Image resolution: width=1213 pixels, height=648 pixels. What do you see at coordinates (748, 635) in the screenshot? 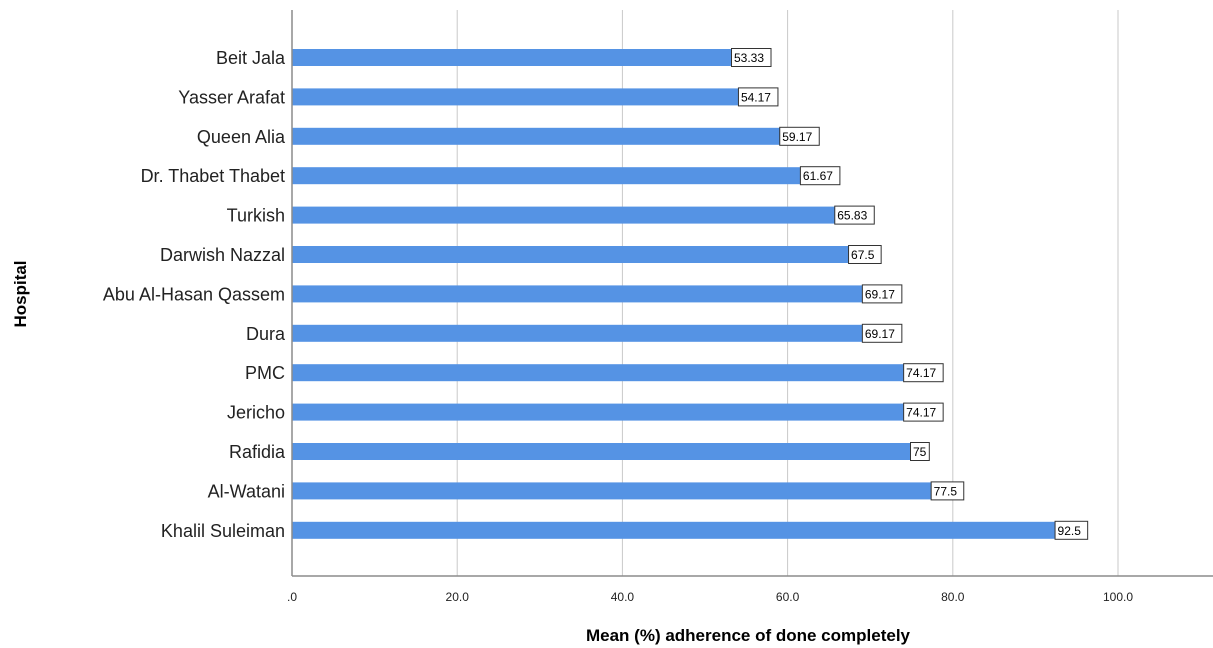
I see `x-axis-title: Mean (%) adherence of done completely` at bounding box center [748, 635].